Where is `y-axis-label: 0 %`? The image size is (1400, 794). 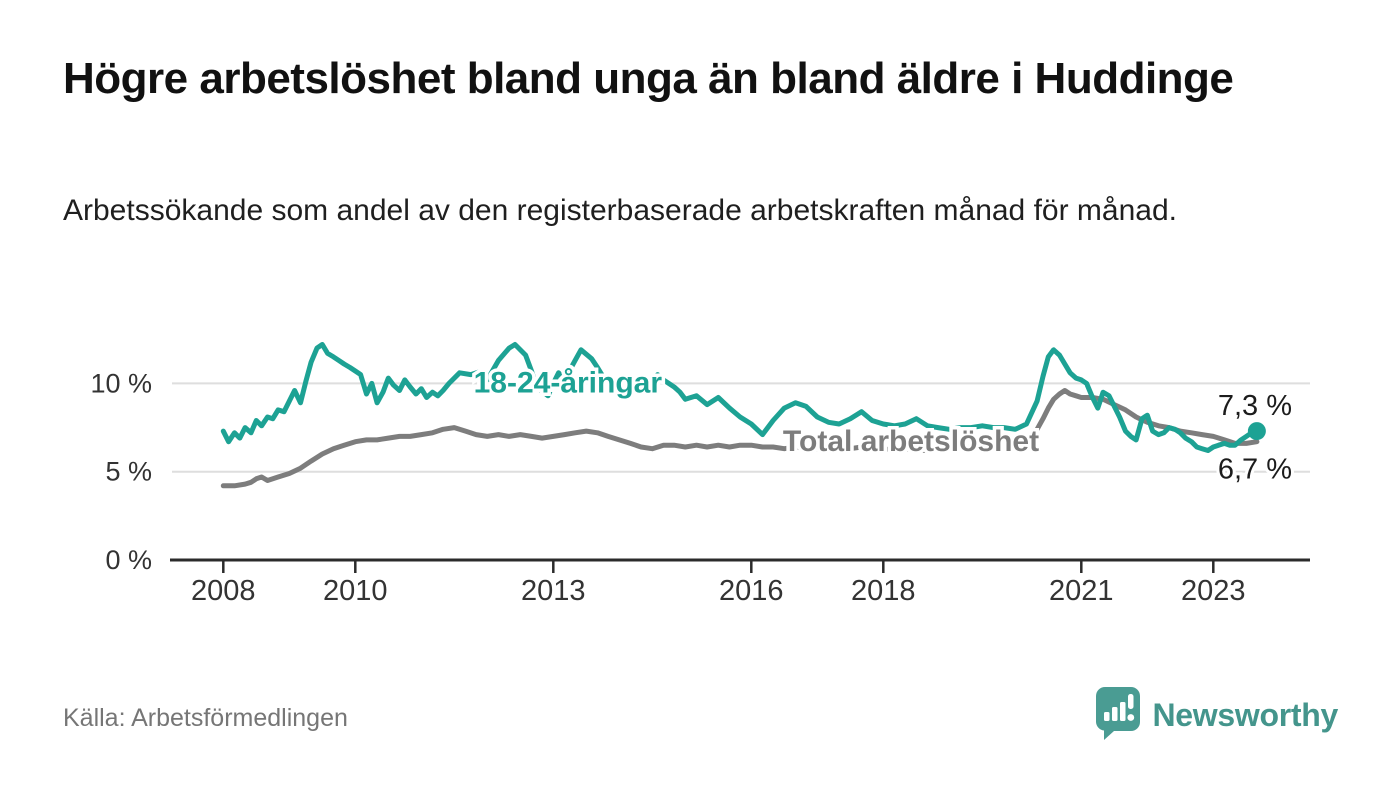
y-axis-label: 0 % is located at coordinates (128, 560).